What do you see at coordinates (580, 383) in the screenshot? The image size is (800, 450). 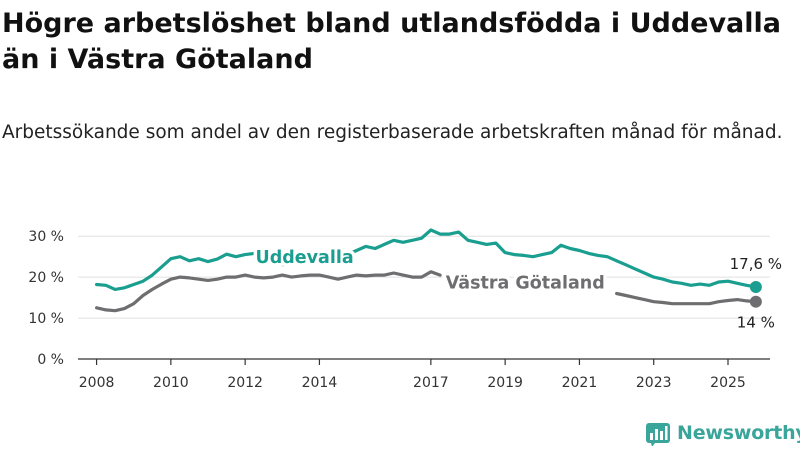 I see `x-tick-label: 2021` at bounding box center [580, 383].